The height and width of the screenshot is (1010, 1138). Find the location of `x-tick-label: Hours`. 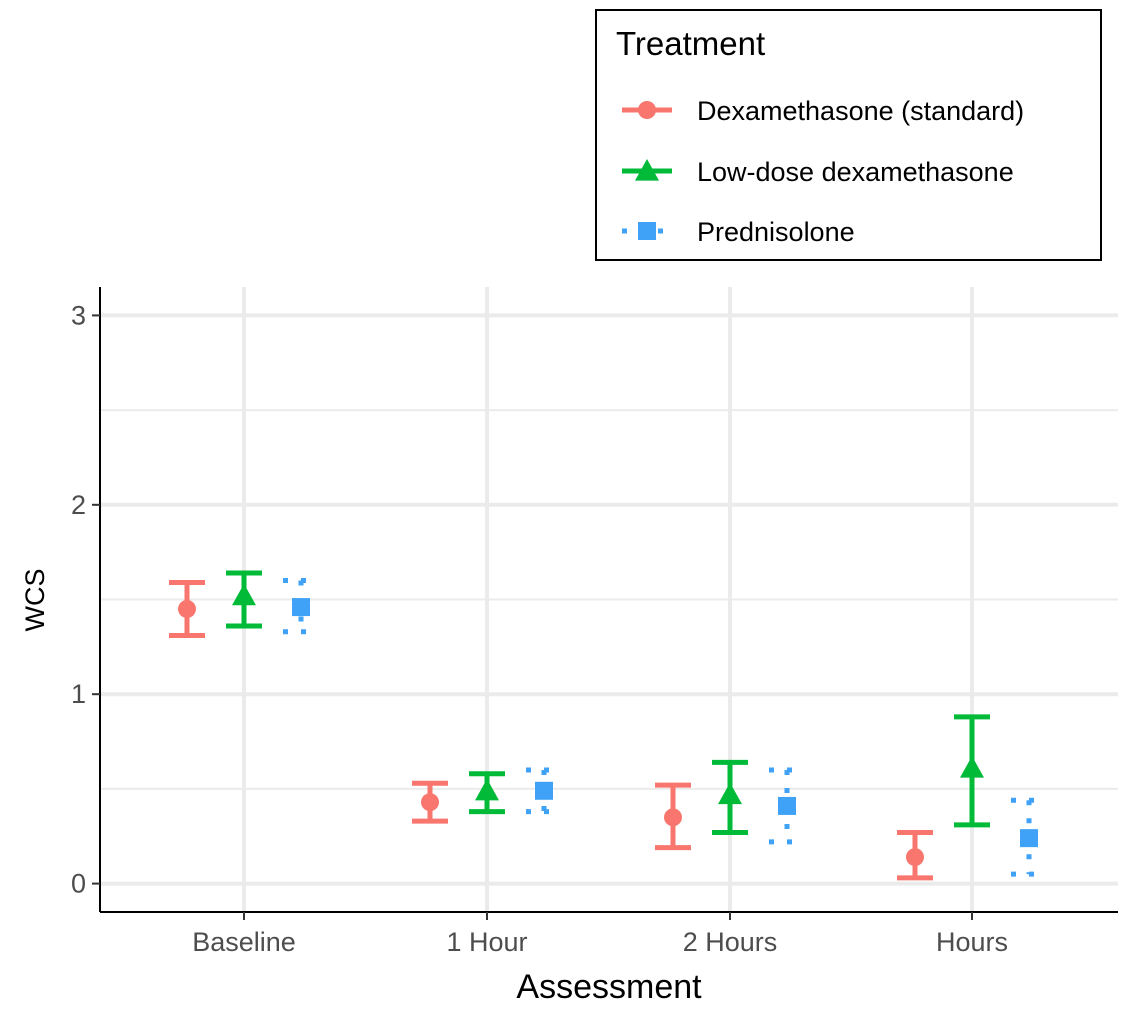

x-tick-label: Hours is located at coordinates (972, 942).